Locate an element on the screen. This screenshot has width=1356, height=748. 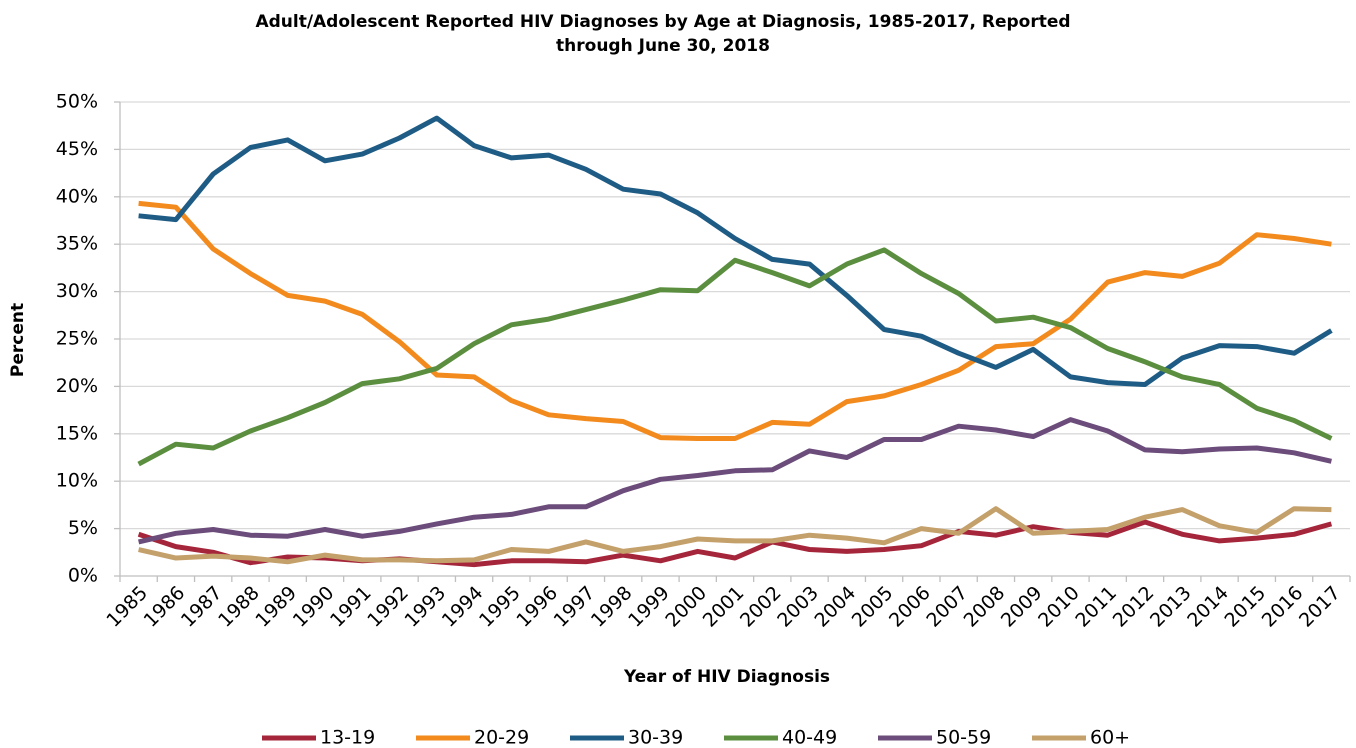
x-tick-label: 2010 is located at coordinates (1059, 607).